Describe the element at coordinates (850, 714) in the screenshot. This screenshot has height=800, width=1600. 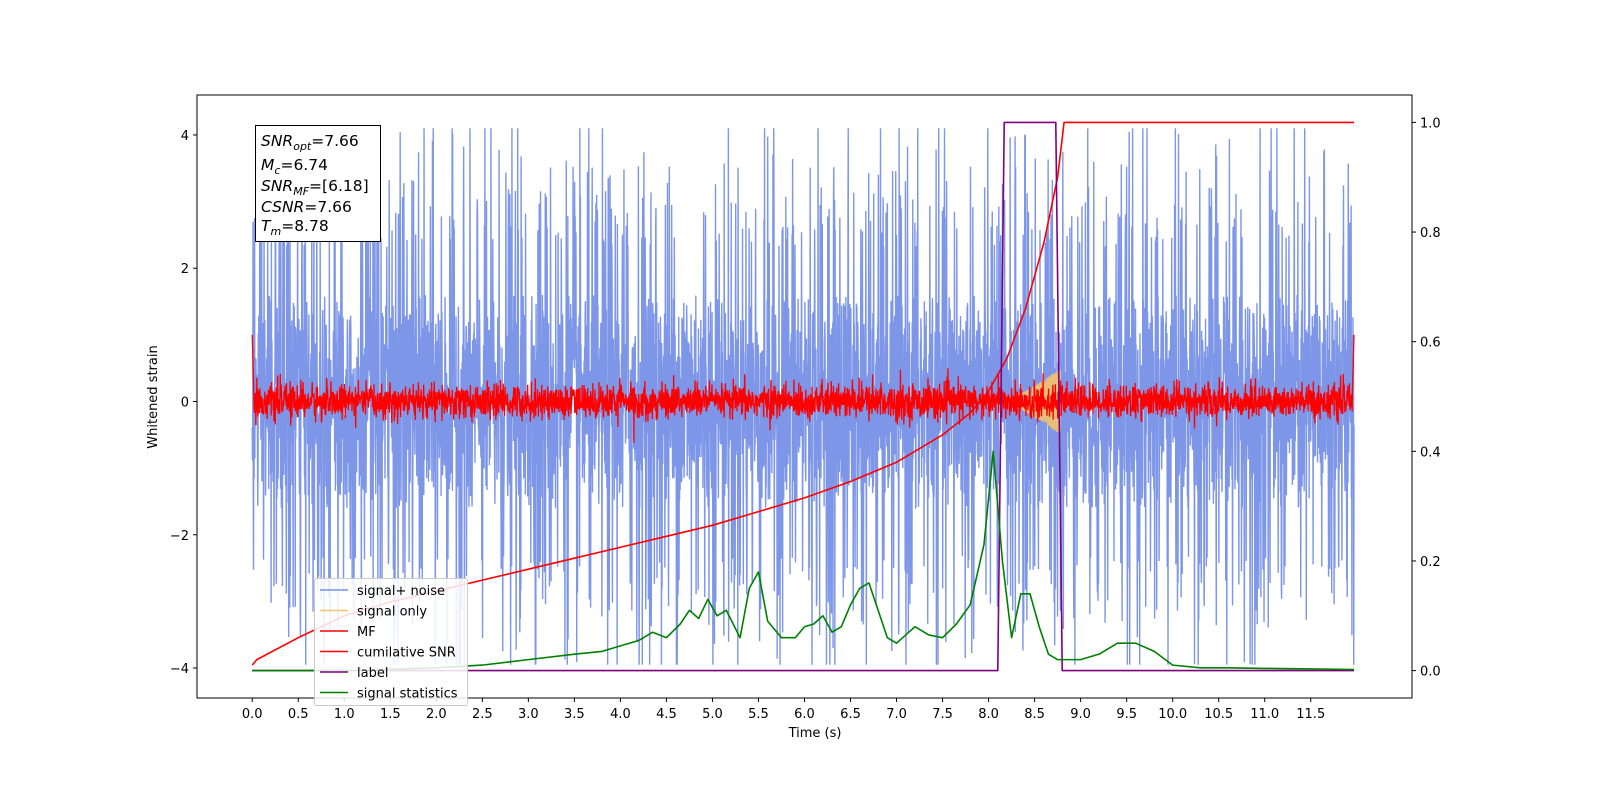
I see `x-tick-label: 6.5` at that location.